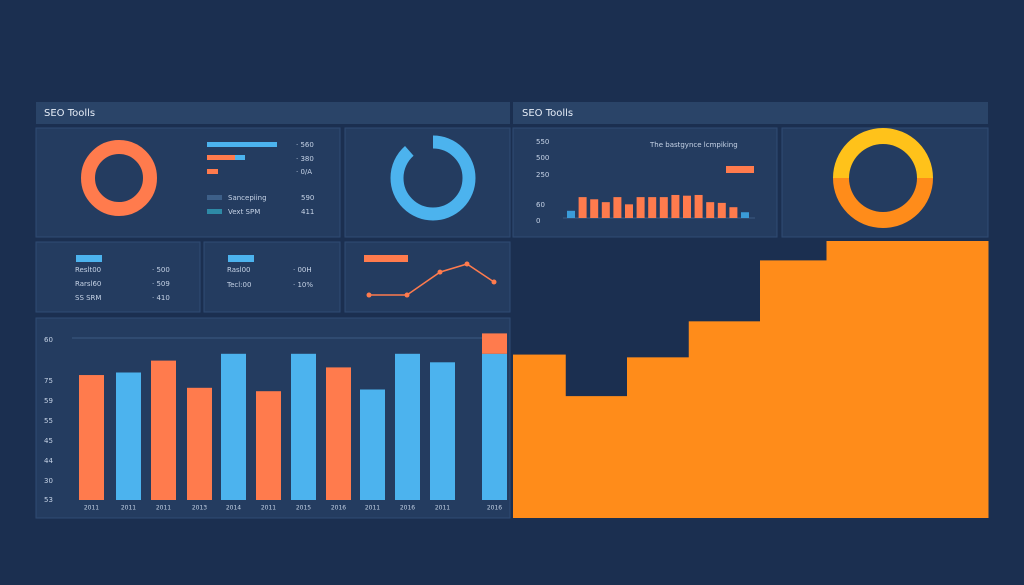 The height and width of the screenshot is (585, 1024). What do you see at coordinates (693, 145) in the screenshot?
I see `chart-title: The bastgynce lcmpiking` at bounding box center [693, 145].